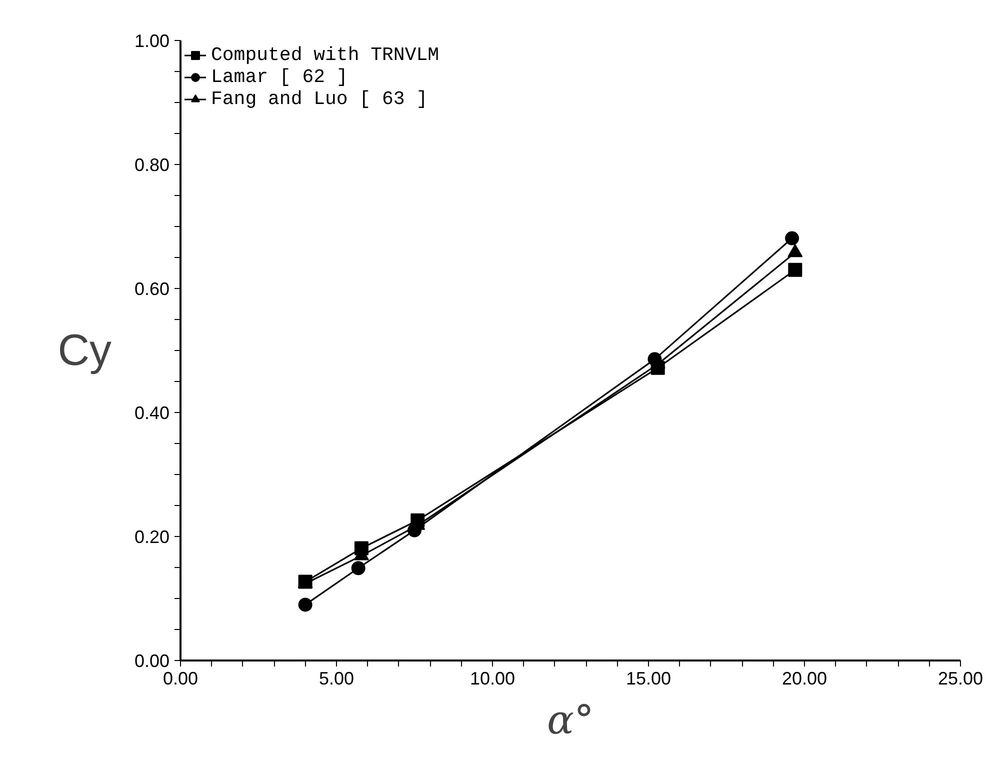  What do you see at coordinates (319, 99) in the screenshot?
I see `legend-label: Fang and Luo [ 63 ]` at bounding box center [319, 99].